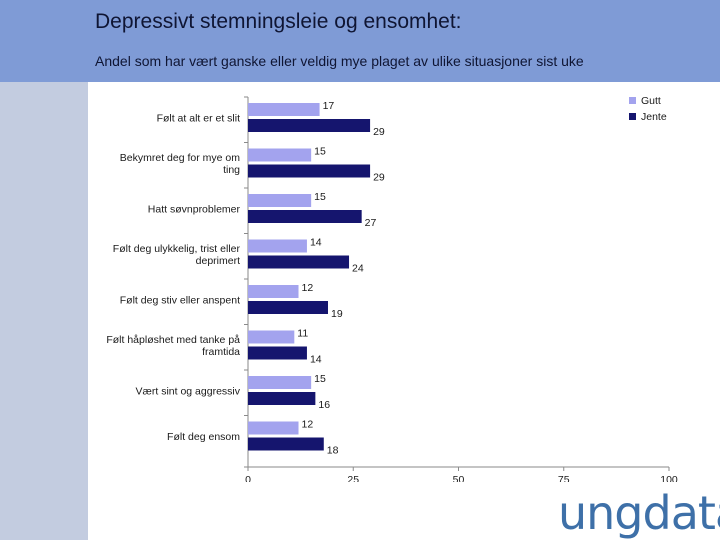 This screenshot has width=720, height=540. I want to click on category-label: Følt deg stiv eller anspent, so click(180, 301).